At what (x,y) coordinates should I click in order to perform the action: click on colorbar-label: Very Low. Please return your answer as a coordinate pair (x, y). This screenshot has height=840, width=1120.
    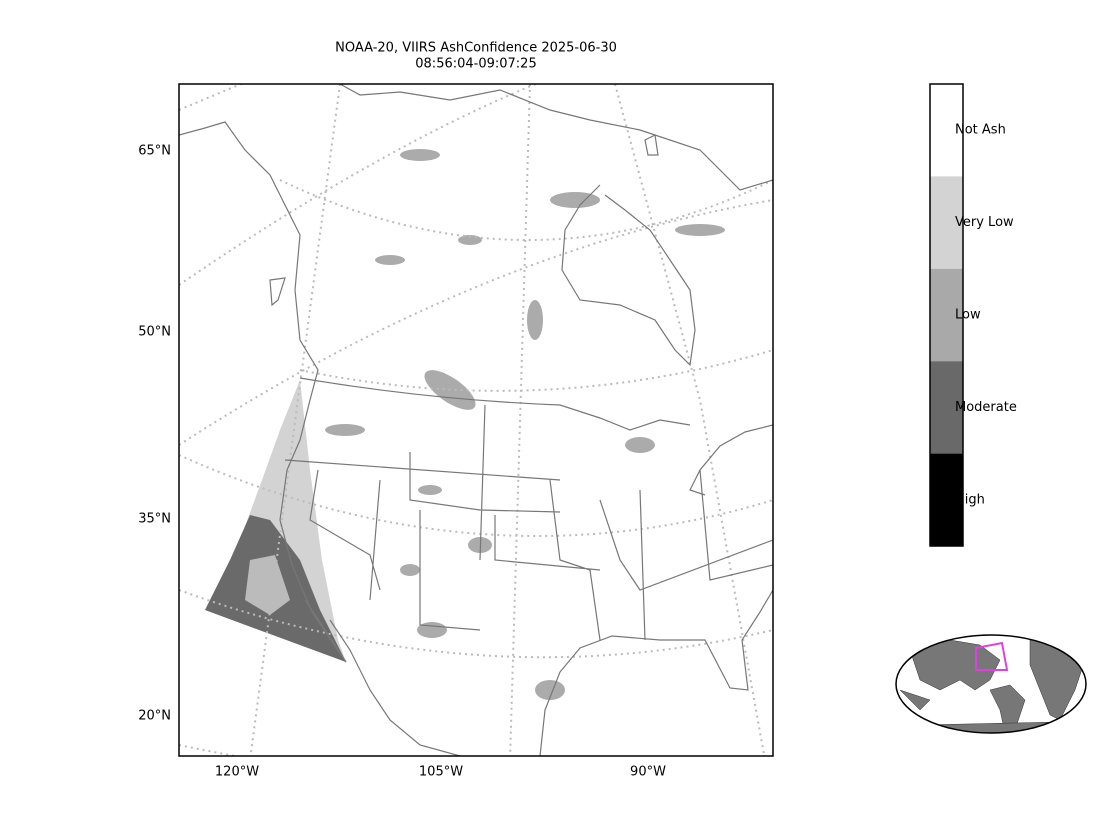
    Looking at the image, I should click on (984, 222).